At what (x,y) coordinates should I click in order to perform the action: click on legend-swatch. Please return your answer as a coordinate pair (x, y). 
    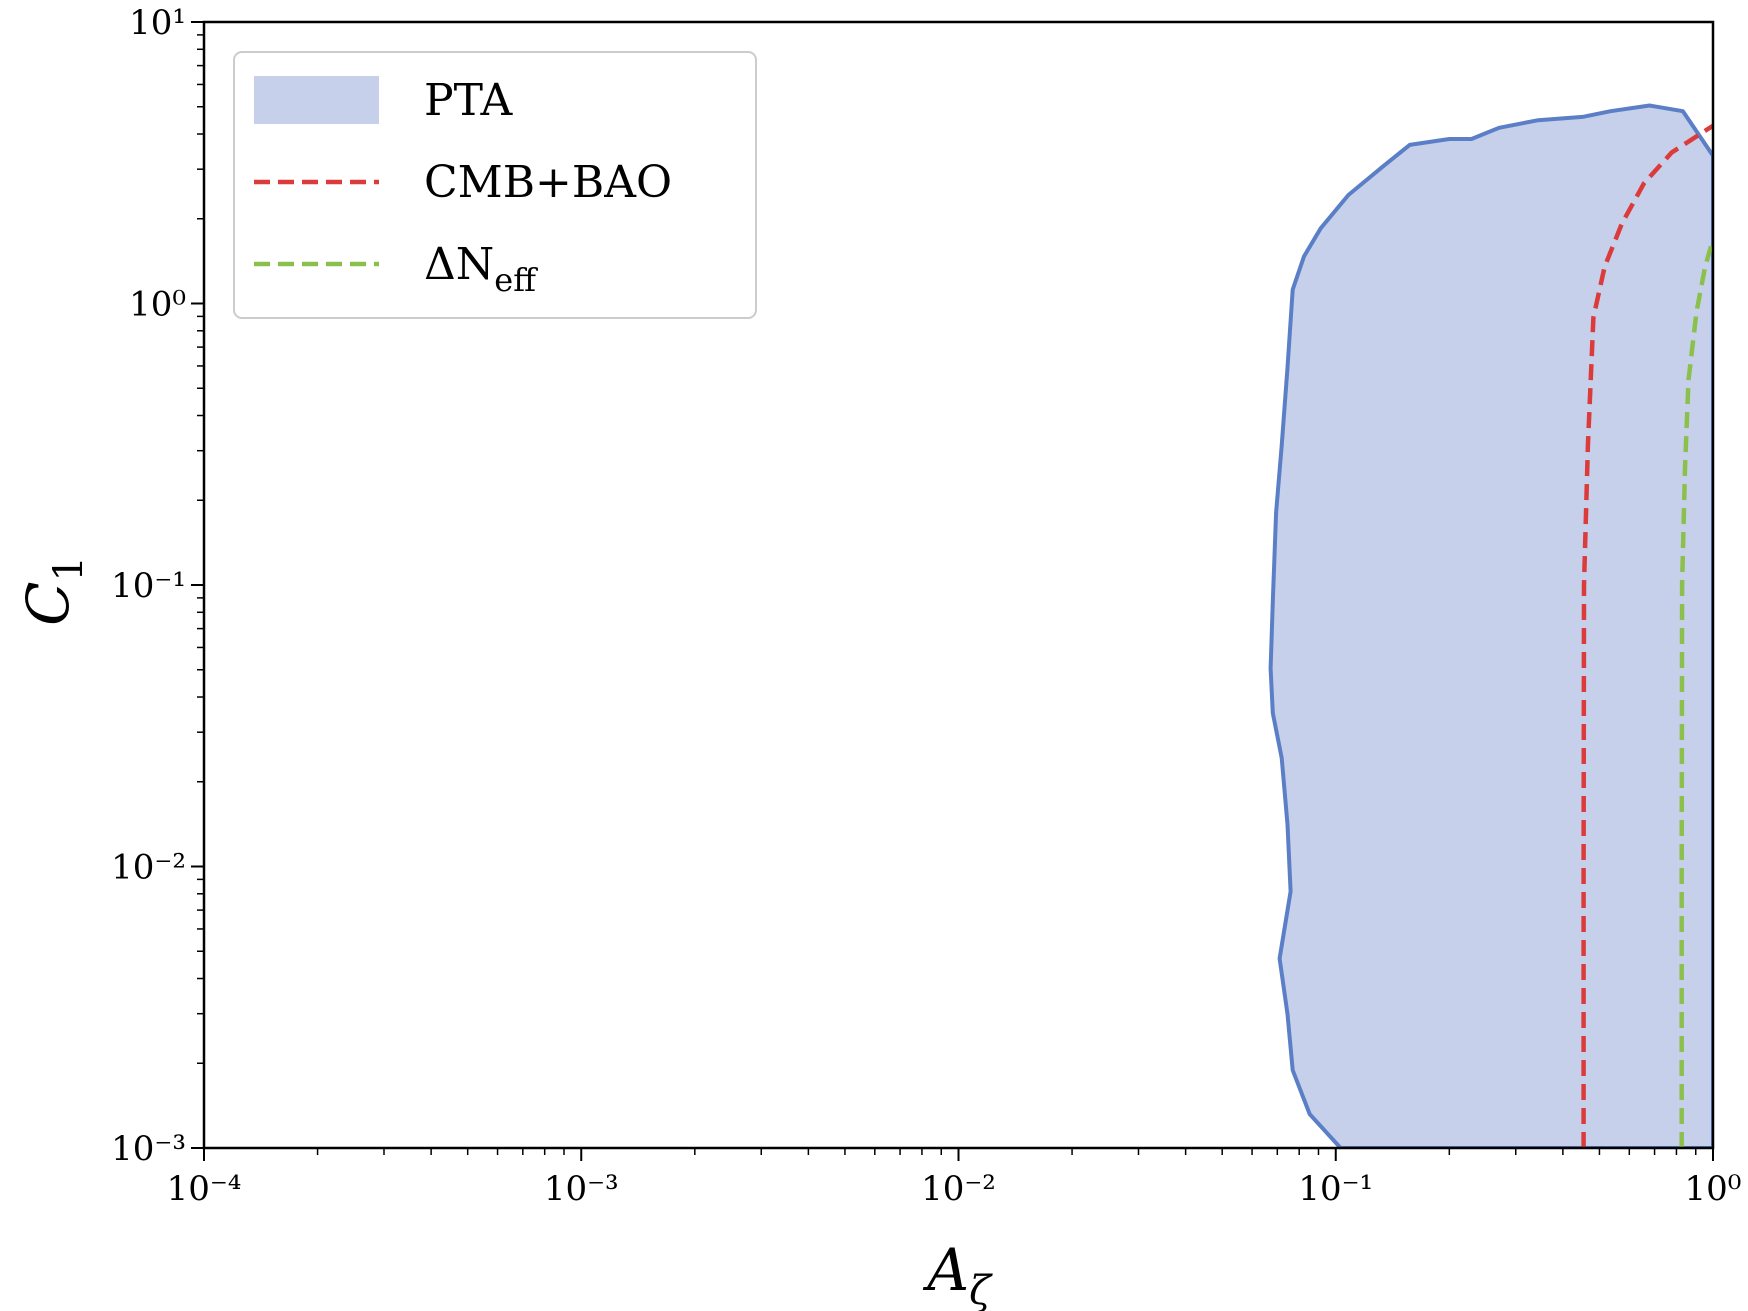
    Looking at the image, I should click on (316, 100).